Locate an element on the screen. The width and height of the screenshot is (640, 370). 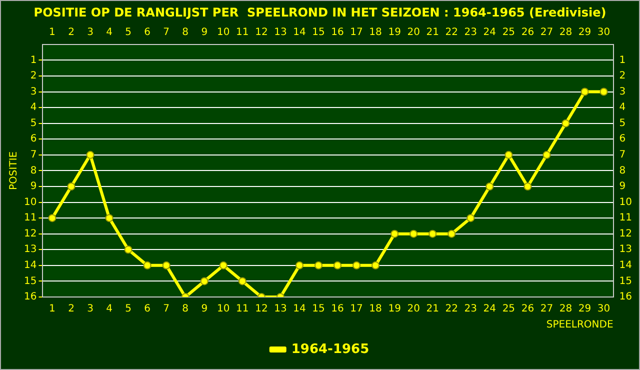
x2-tick-label: 14 is located at coordinates (299, 309).